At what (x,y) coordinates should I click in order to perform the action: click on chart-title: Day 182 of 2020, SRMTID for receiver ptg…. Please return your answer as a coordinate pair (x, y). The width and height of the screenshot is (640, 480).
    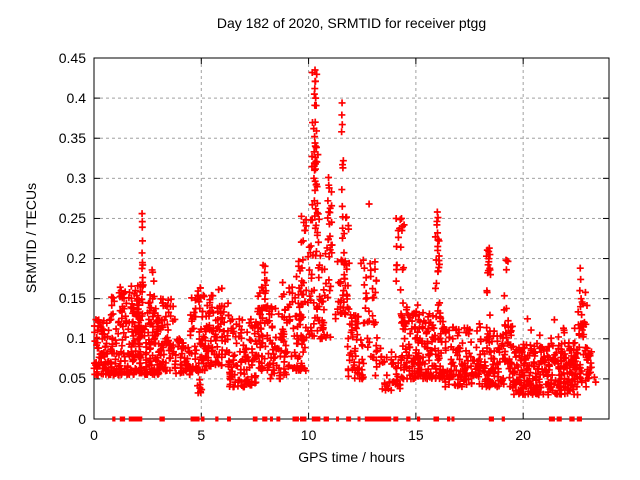
    Looking at the image, I should click on (351, 23).